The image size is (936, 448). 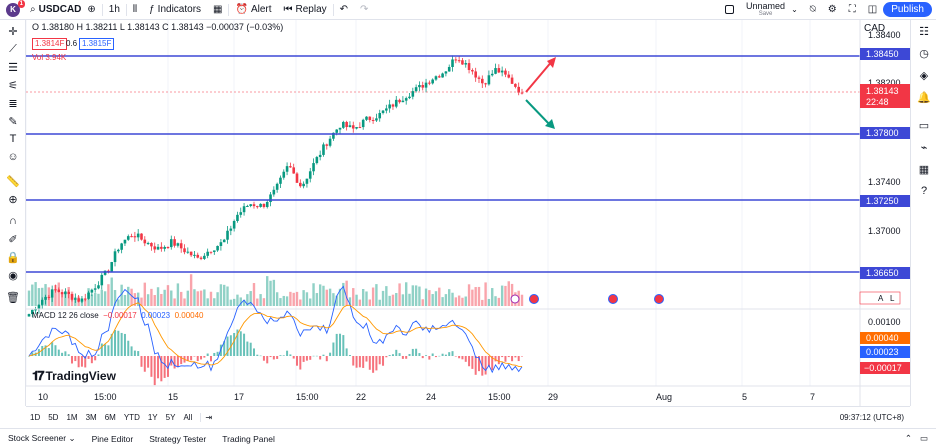 I want to click on fib-retracement-icon: ≣, so click(x=13, y=103).